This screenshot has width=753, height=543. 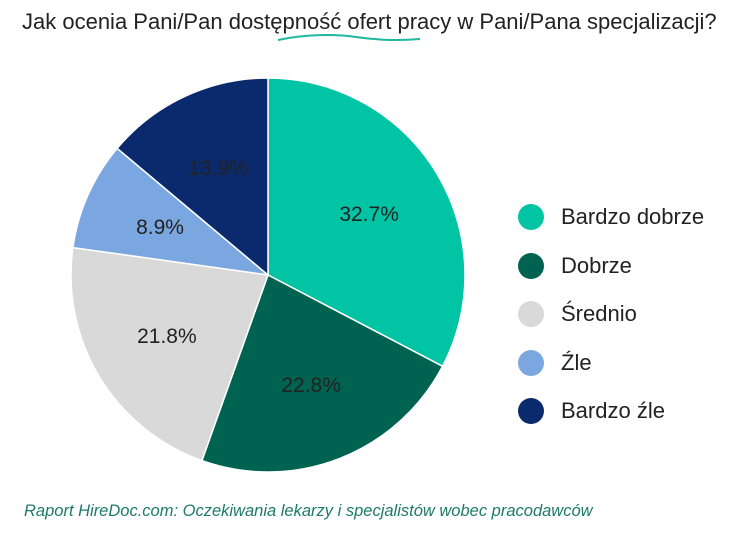 What do you see at coordinates (167, 336) in the screenshot?
I see `data-label: 21.8%` at bounding box center [167, 336].